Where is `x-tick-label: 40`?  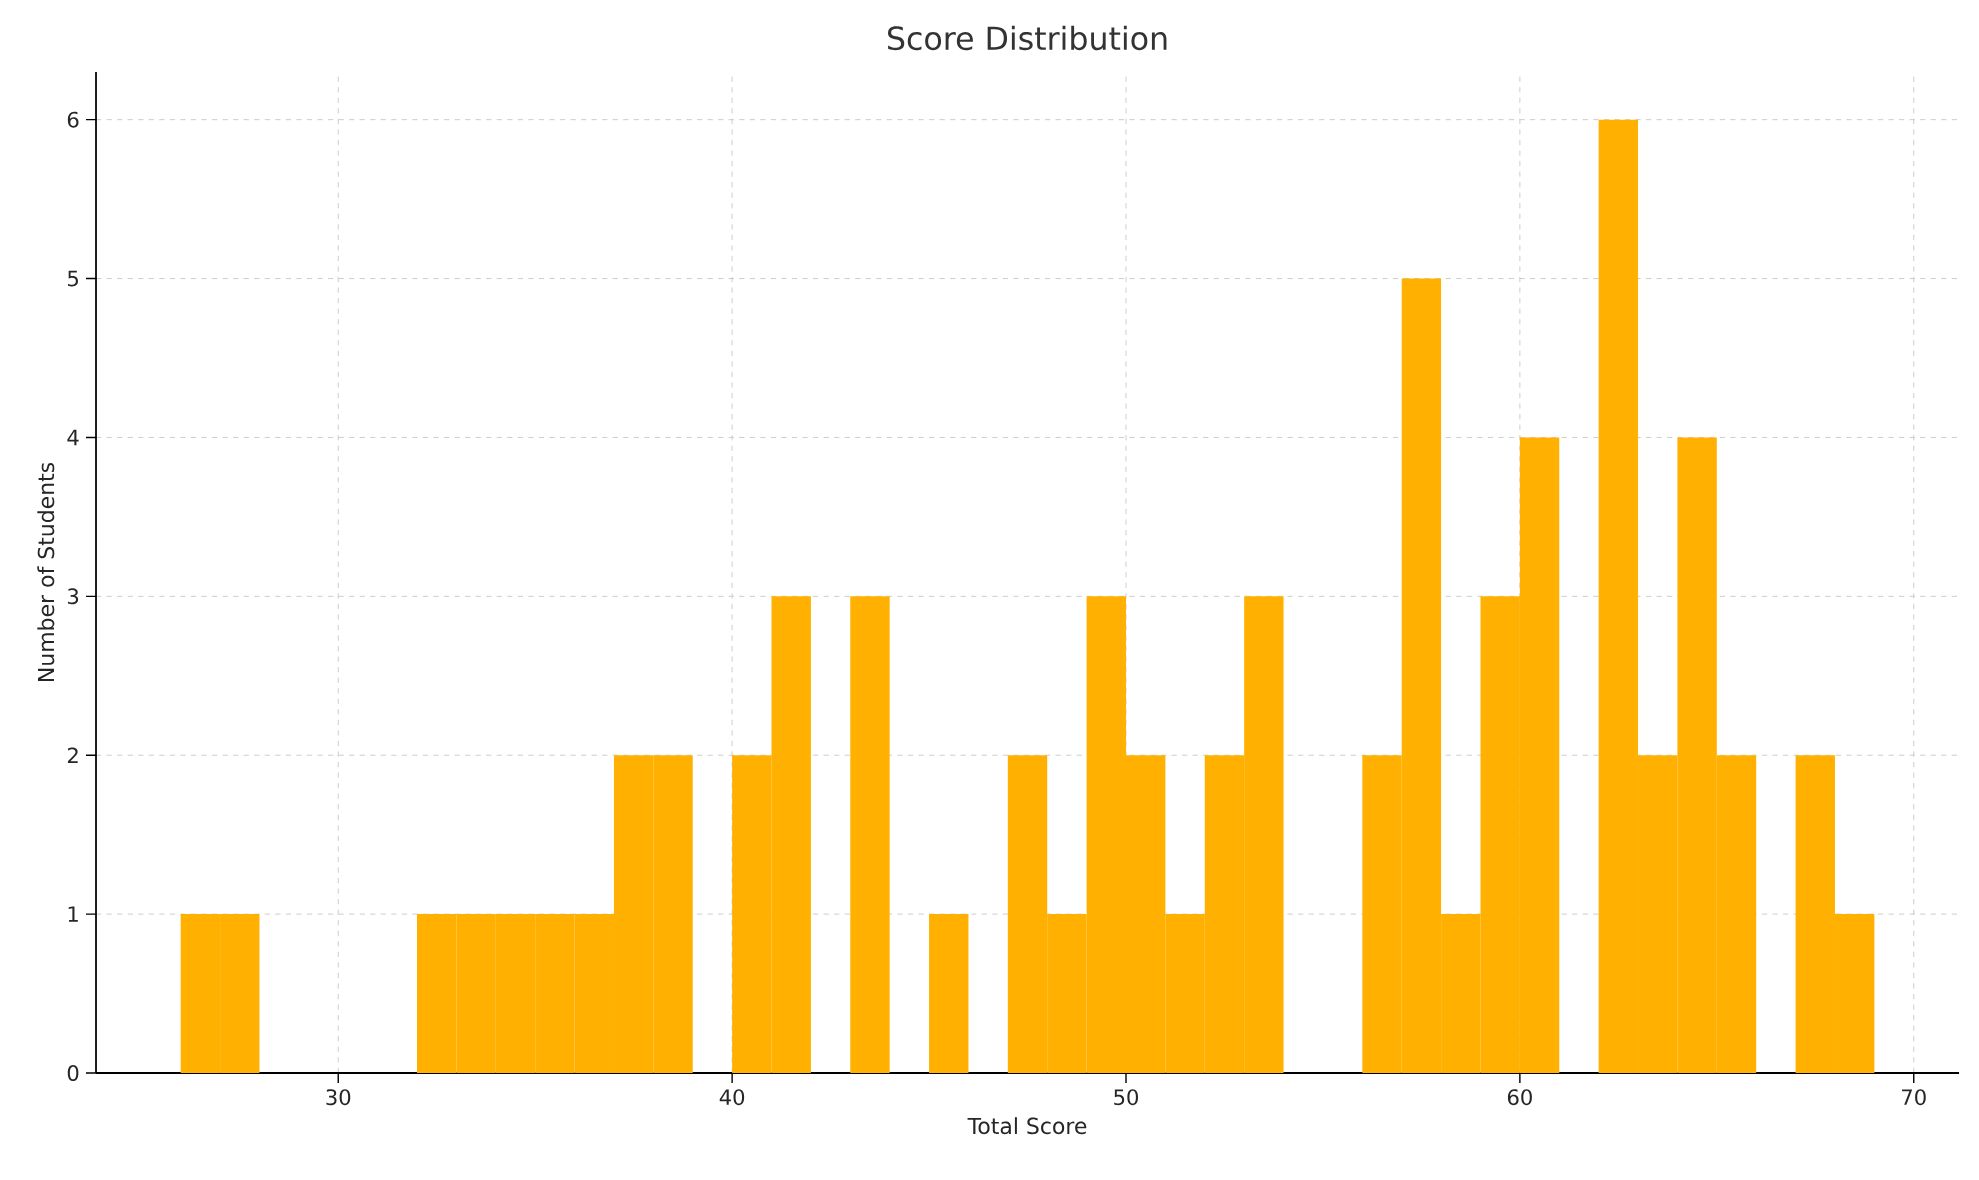 x-tick-label: 40 is located at coordinates (732, 1097).